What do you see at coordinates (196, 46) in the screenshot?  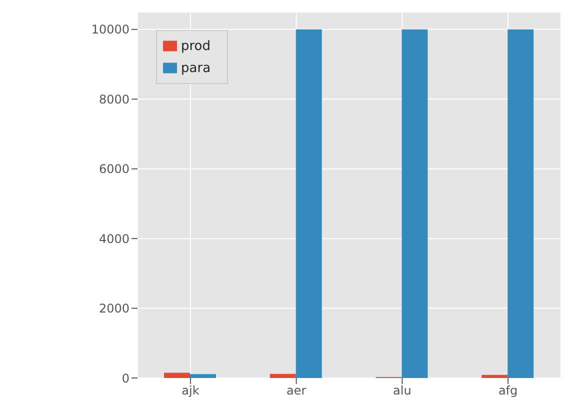 I see `legend-label: prod` at bounding box center [196, 46].